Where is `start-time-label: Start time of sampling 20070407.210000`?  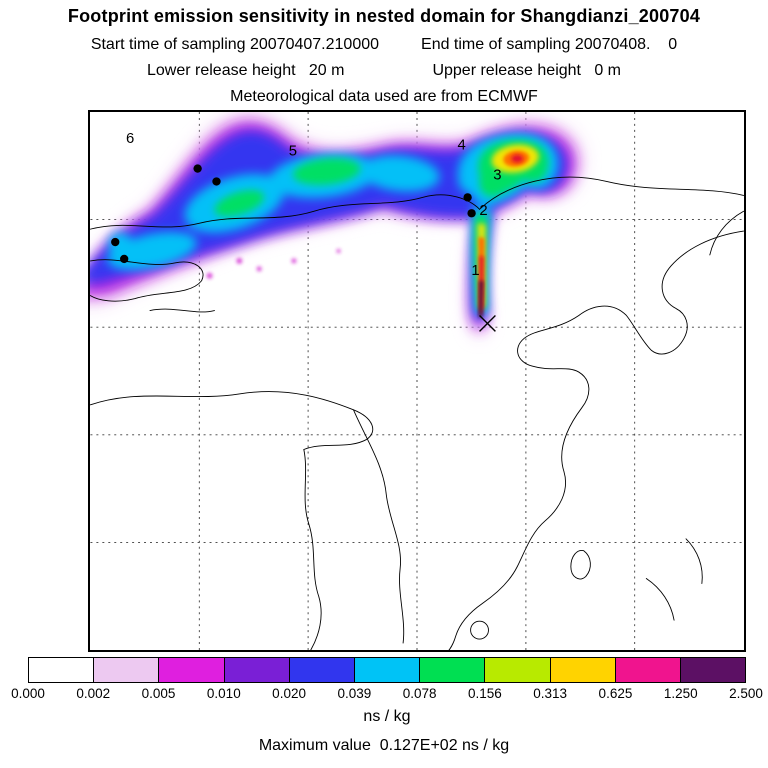
start-time-label: Start time of sampling 20070407.210000 is located at coordinates (235, 44).